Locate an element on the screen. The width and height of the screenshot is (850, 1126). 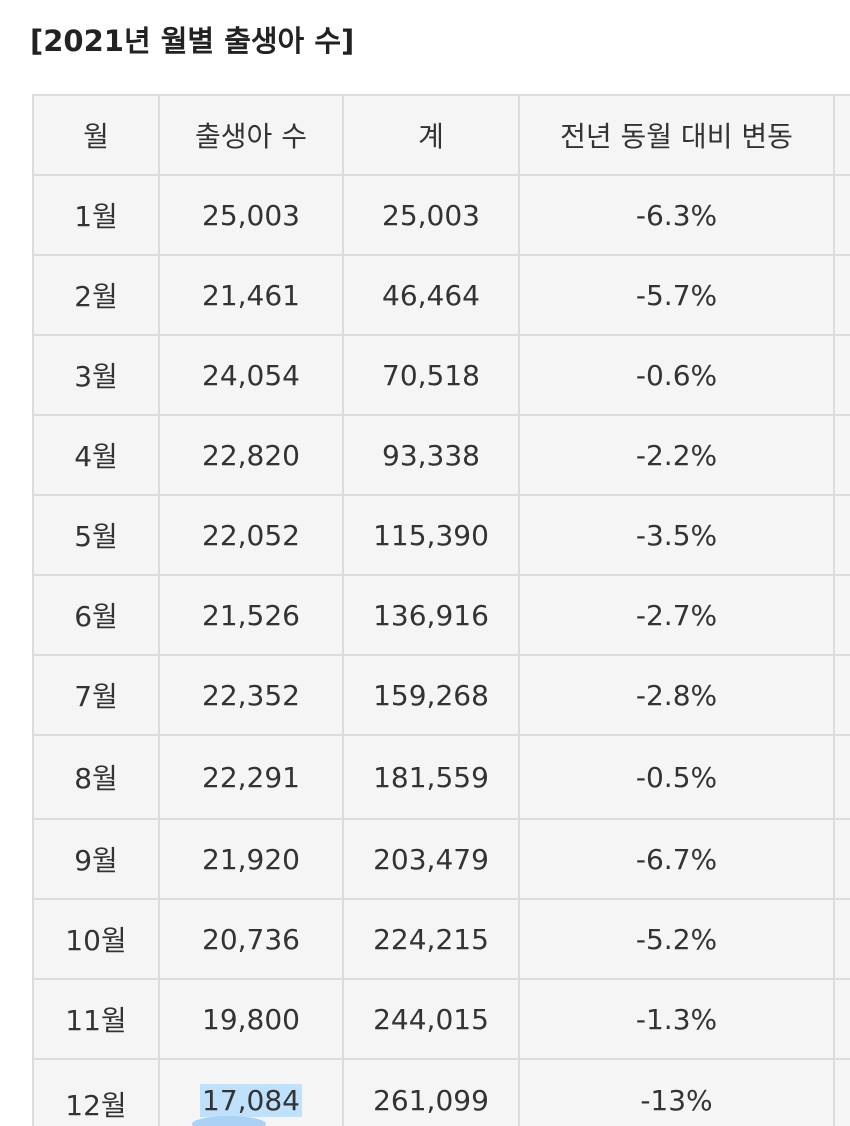
table-header-row: 월 출생아 수 계 전년 동월 대비 변동 is located at coordinates (441, 135).